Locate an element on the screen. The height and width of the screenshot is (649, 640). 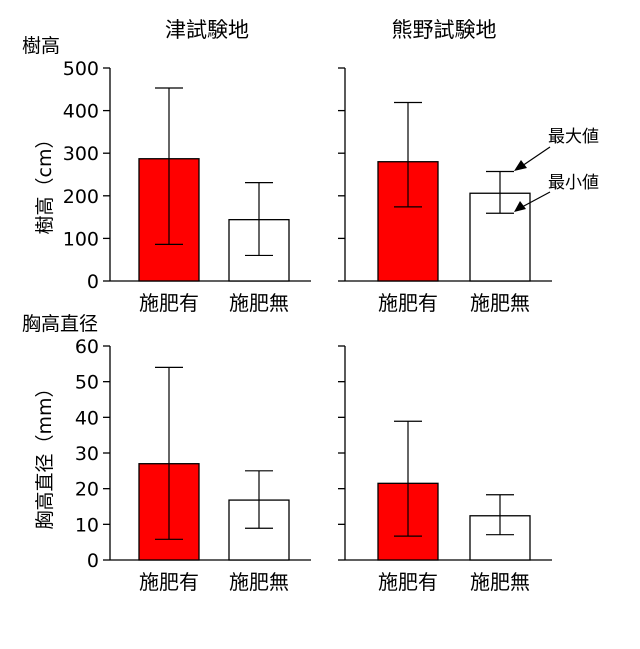
column-title-tsu: 津試験地 is located at coordinates (207, 30).